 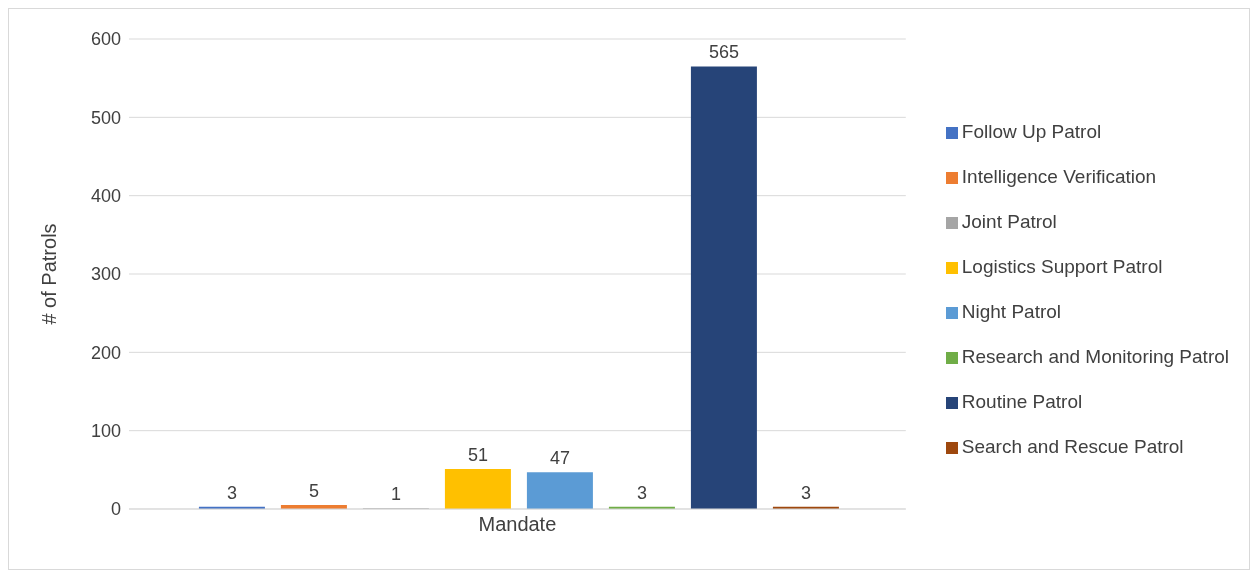 What do you see at coordinates (105, 431) in the screenshot?
I see `y-tick-label: 100` at bounding box center [105, 431].